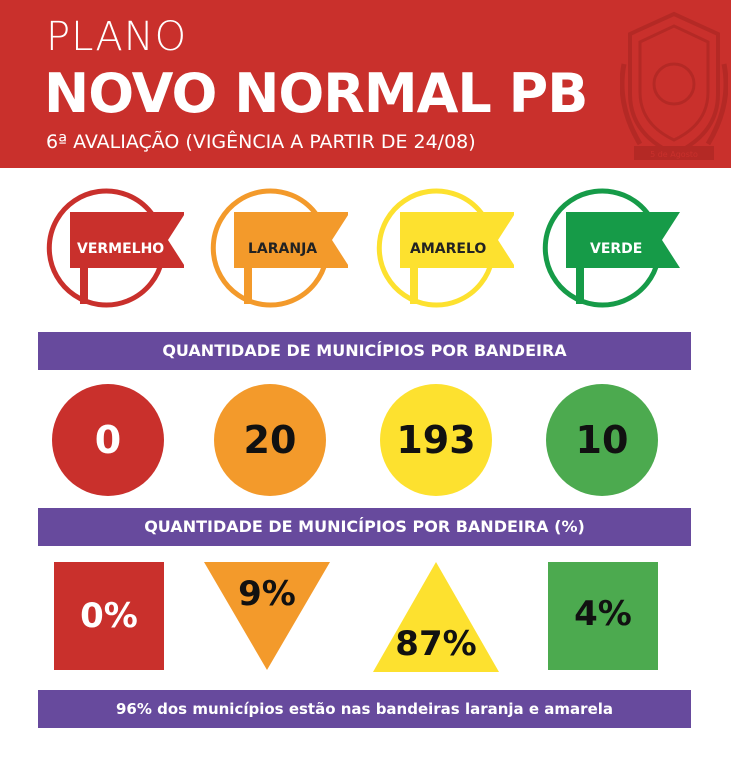 The width and height of the screenshot is (731, 768). I want to click on flag-laranja: LARANJA, so click(278, 248).